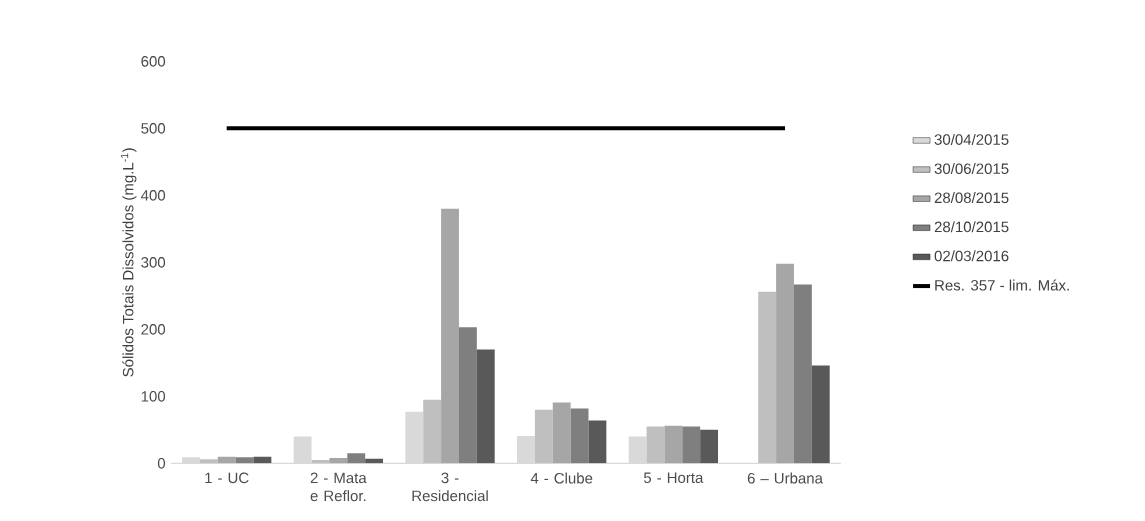  Describe the element at coordinates (153, 396) in the screenshot. I see `y-tick-label: 100` at that location.